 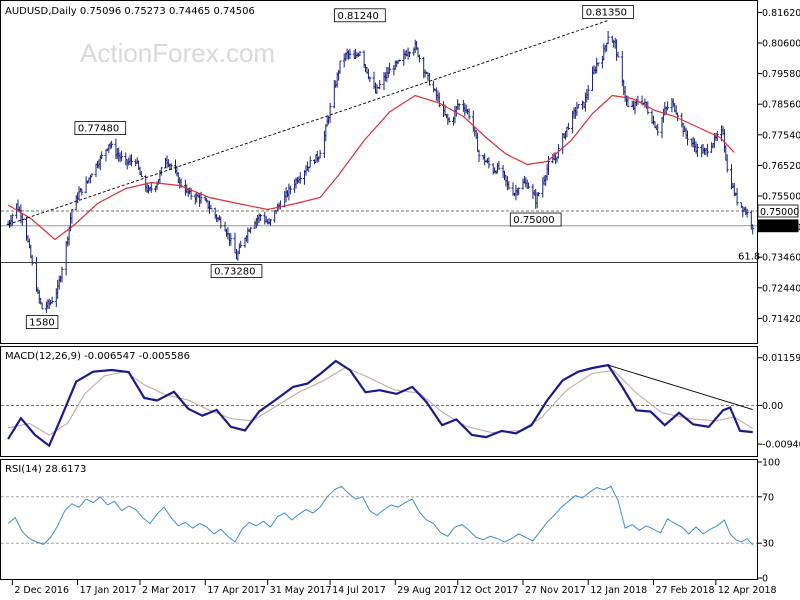 I want to click on x-tick-label: 12 Oct 2017, so click(x=489, y=590).